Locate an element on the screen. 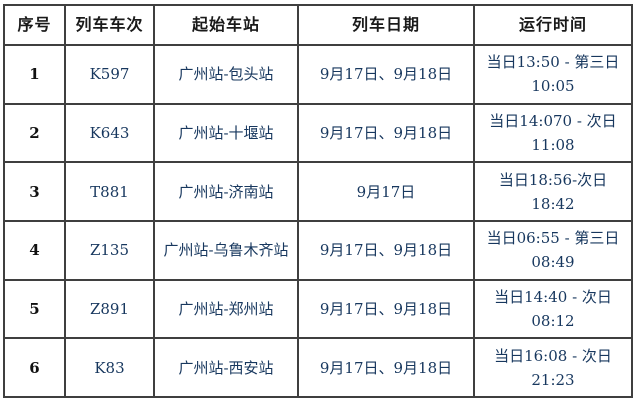 Image resolution: width=640 pixels, height=402 pixels. cell-train-no: T881 is located at coordinates (109, 191).